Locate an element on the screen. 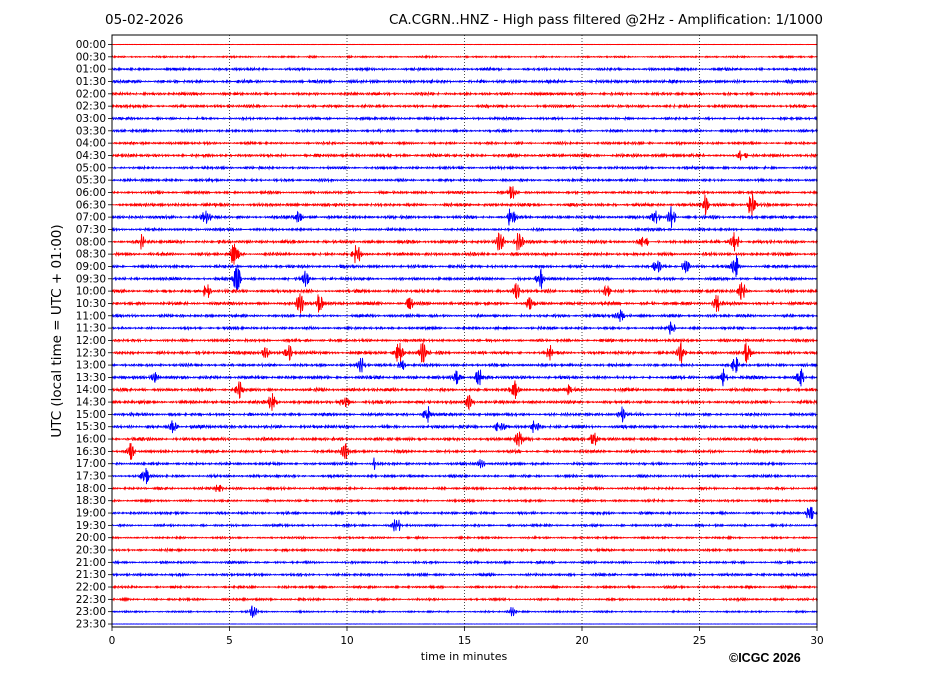  y-tick-label: 00:00 is located at coordinates (91, 45).